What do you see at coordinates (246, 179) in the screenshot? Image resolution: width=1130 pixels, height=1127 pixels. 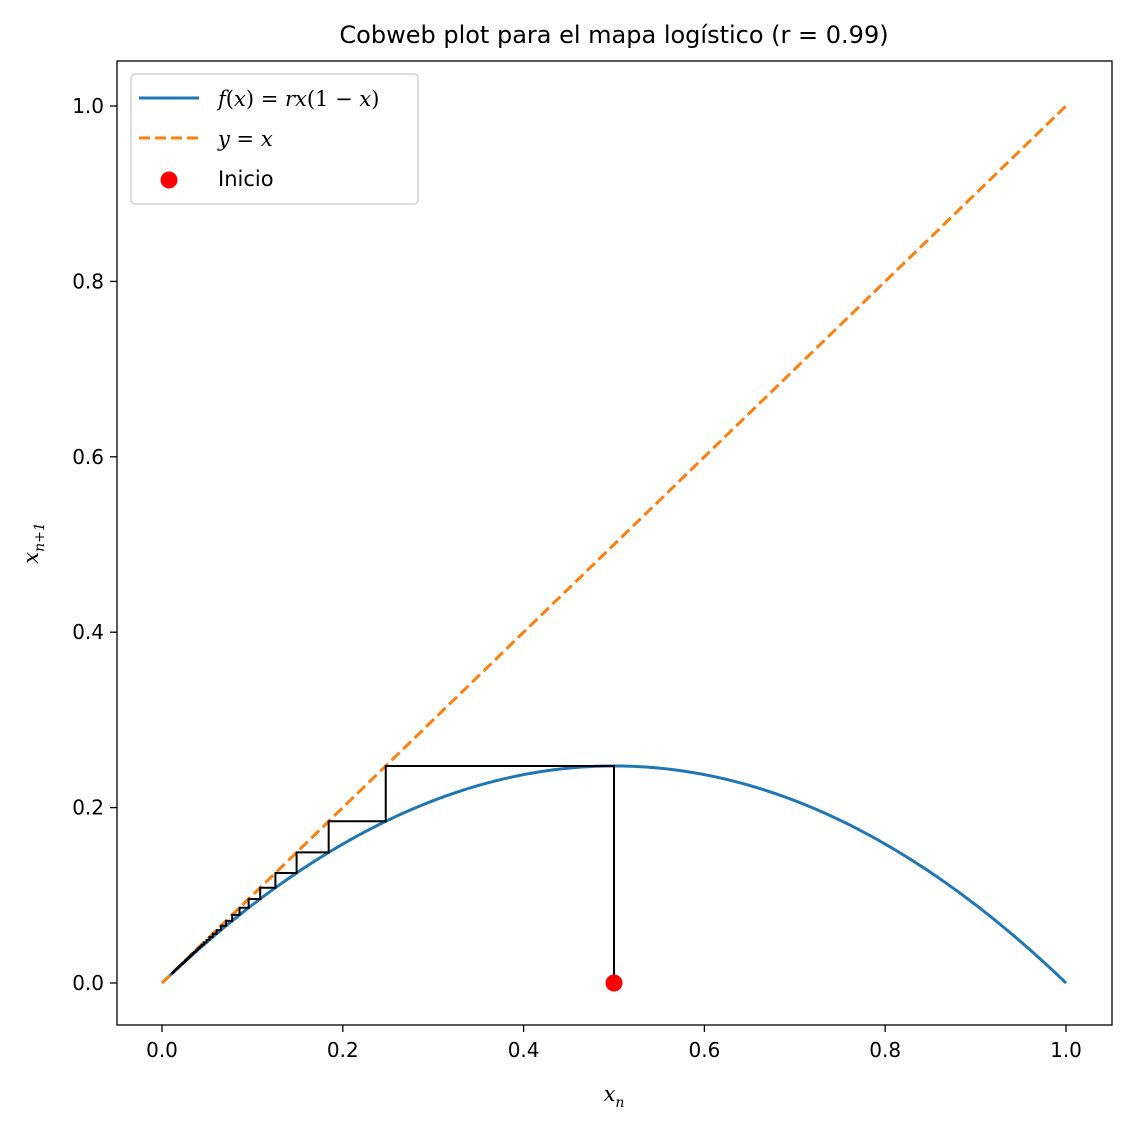 I see `legend-start-label: Inicio` at bounding box center [246, 179].